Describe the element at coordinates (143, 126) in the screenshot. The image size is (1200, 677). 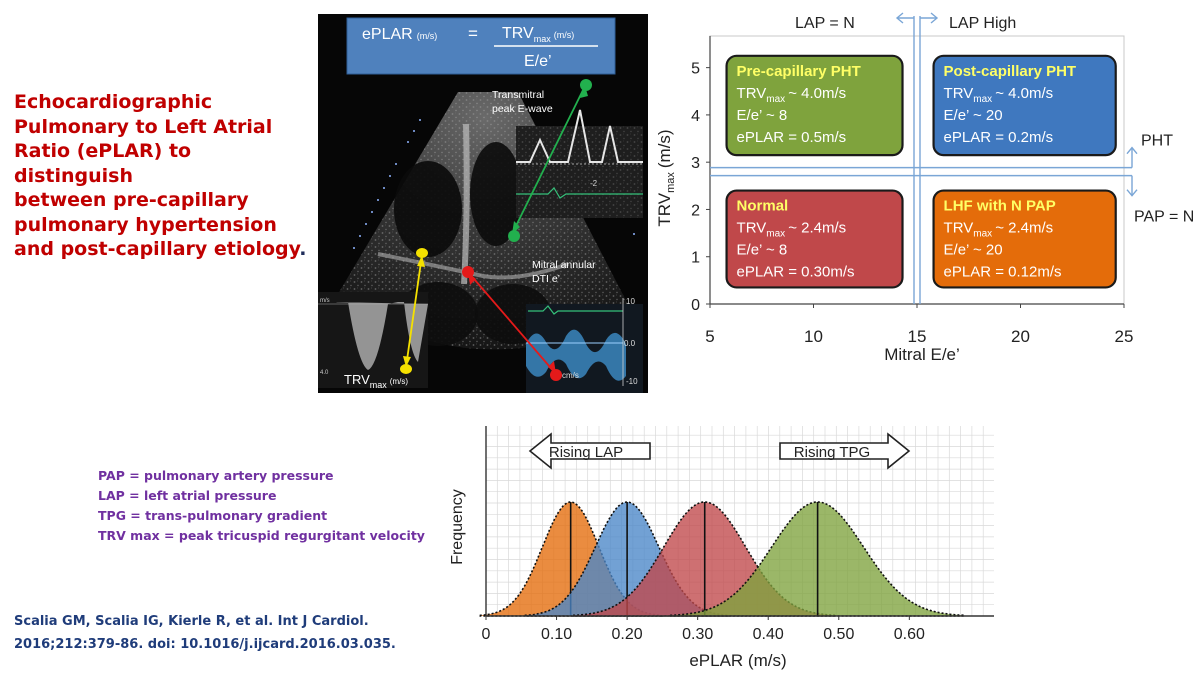
I see `title-line: Pulmonary to Left Atrial` at that location.